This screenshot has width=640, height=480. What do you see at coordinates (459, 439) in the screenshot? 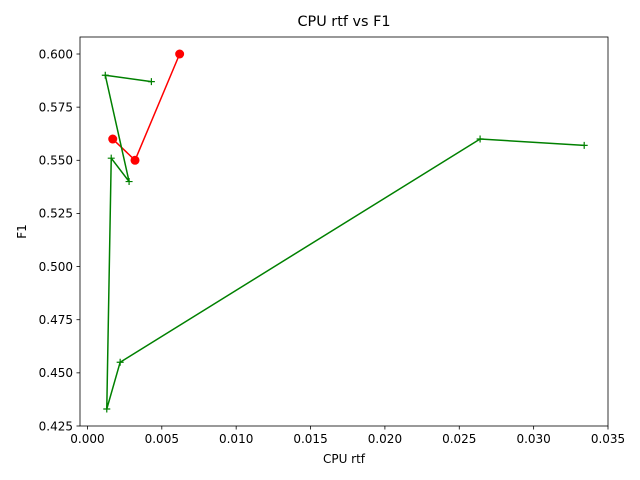
I see `x-tick-label: 0.025` at bounding box center [459, 439].